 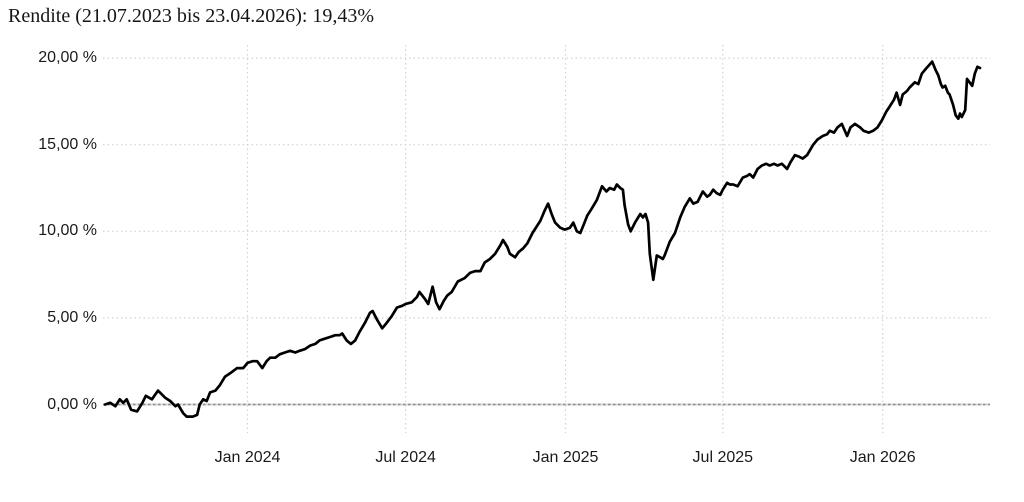 What do you see at coordinates (67, 231) in the screenshot?
I see `y-tick-label-10: 10,00 %` at bounding box center [67, 231].